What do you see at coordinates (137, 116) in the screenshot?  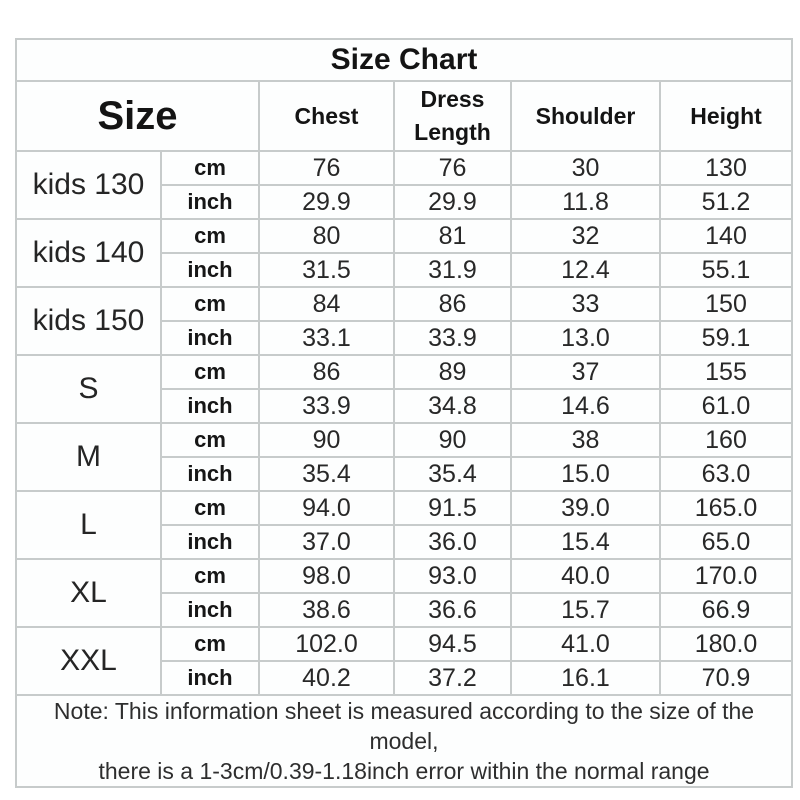 I see `size-column-header: Size` at bounding box center [137, 116].